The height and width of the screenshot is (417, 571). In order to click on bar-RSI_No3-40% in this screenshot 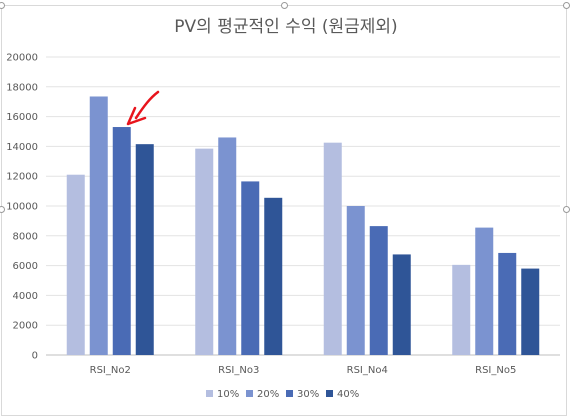, I will do `click(273, 276)`.